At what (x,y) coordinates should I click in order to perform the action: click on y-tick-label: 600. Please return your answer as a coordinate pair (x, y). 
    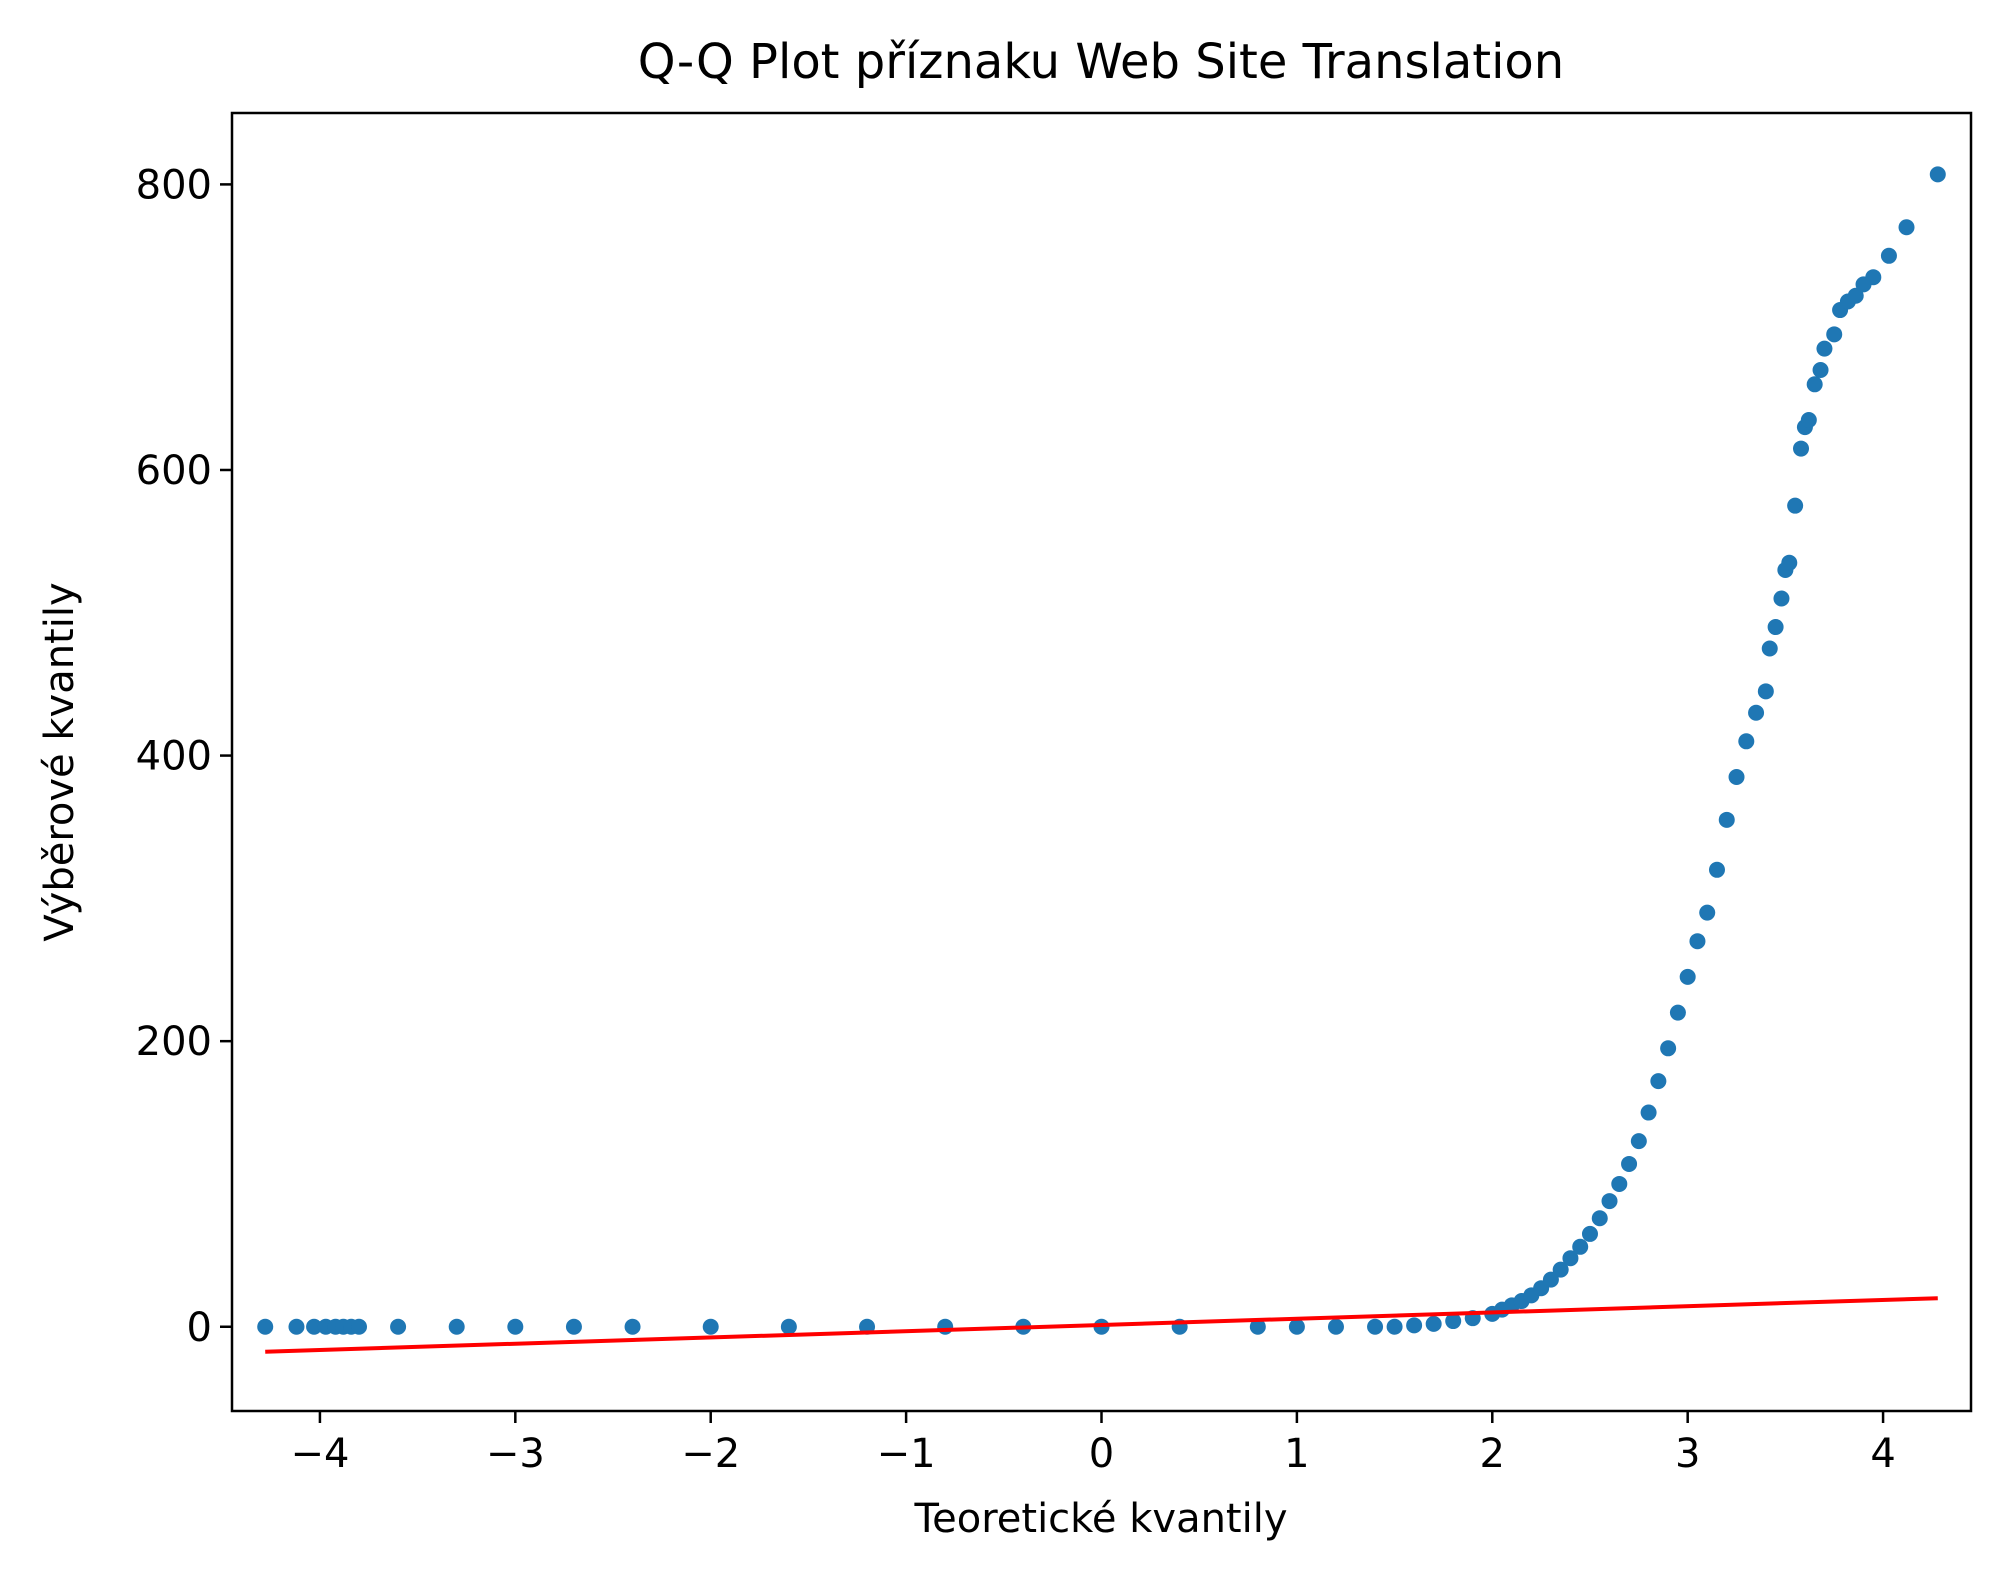
    Looking at the image, I should click on (174, 471).